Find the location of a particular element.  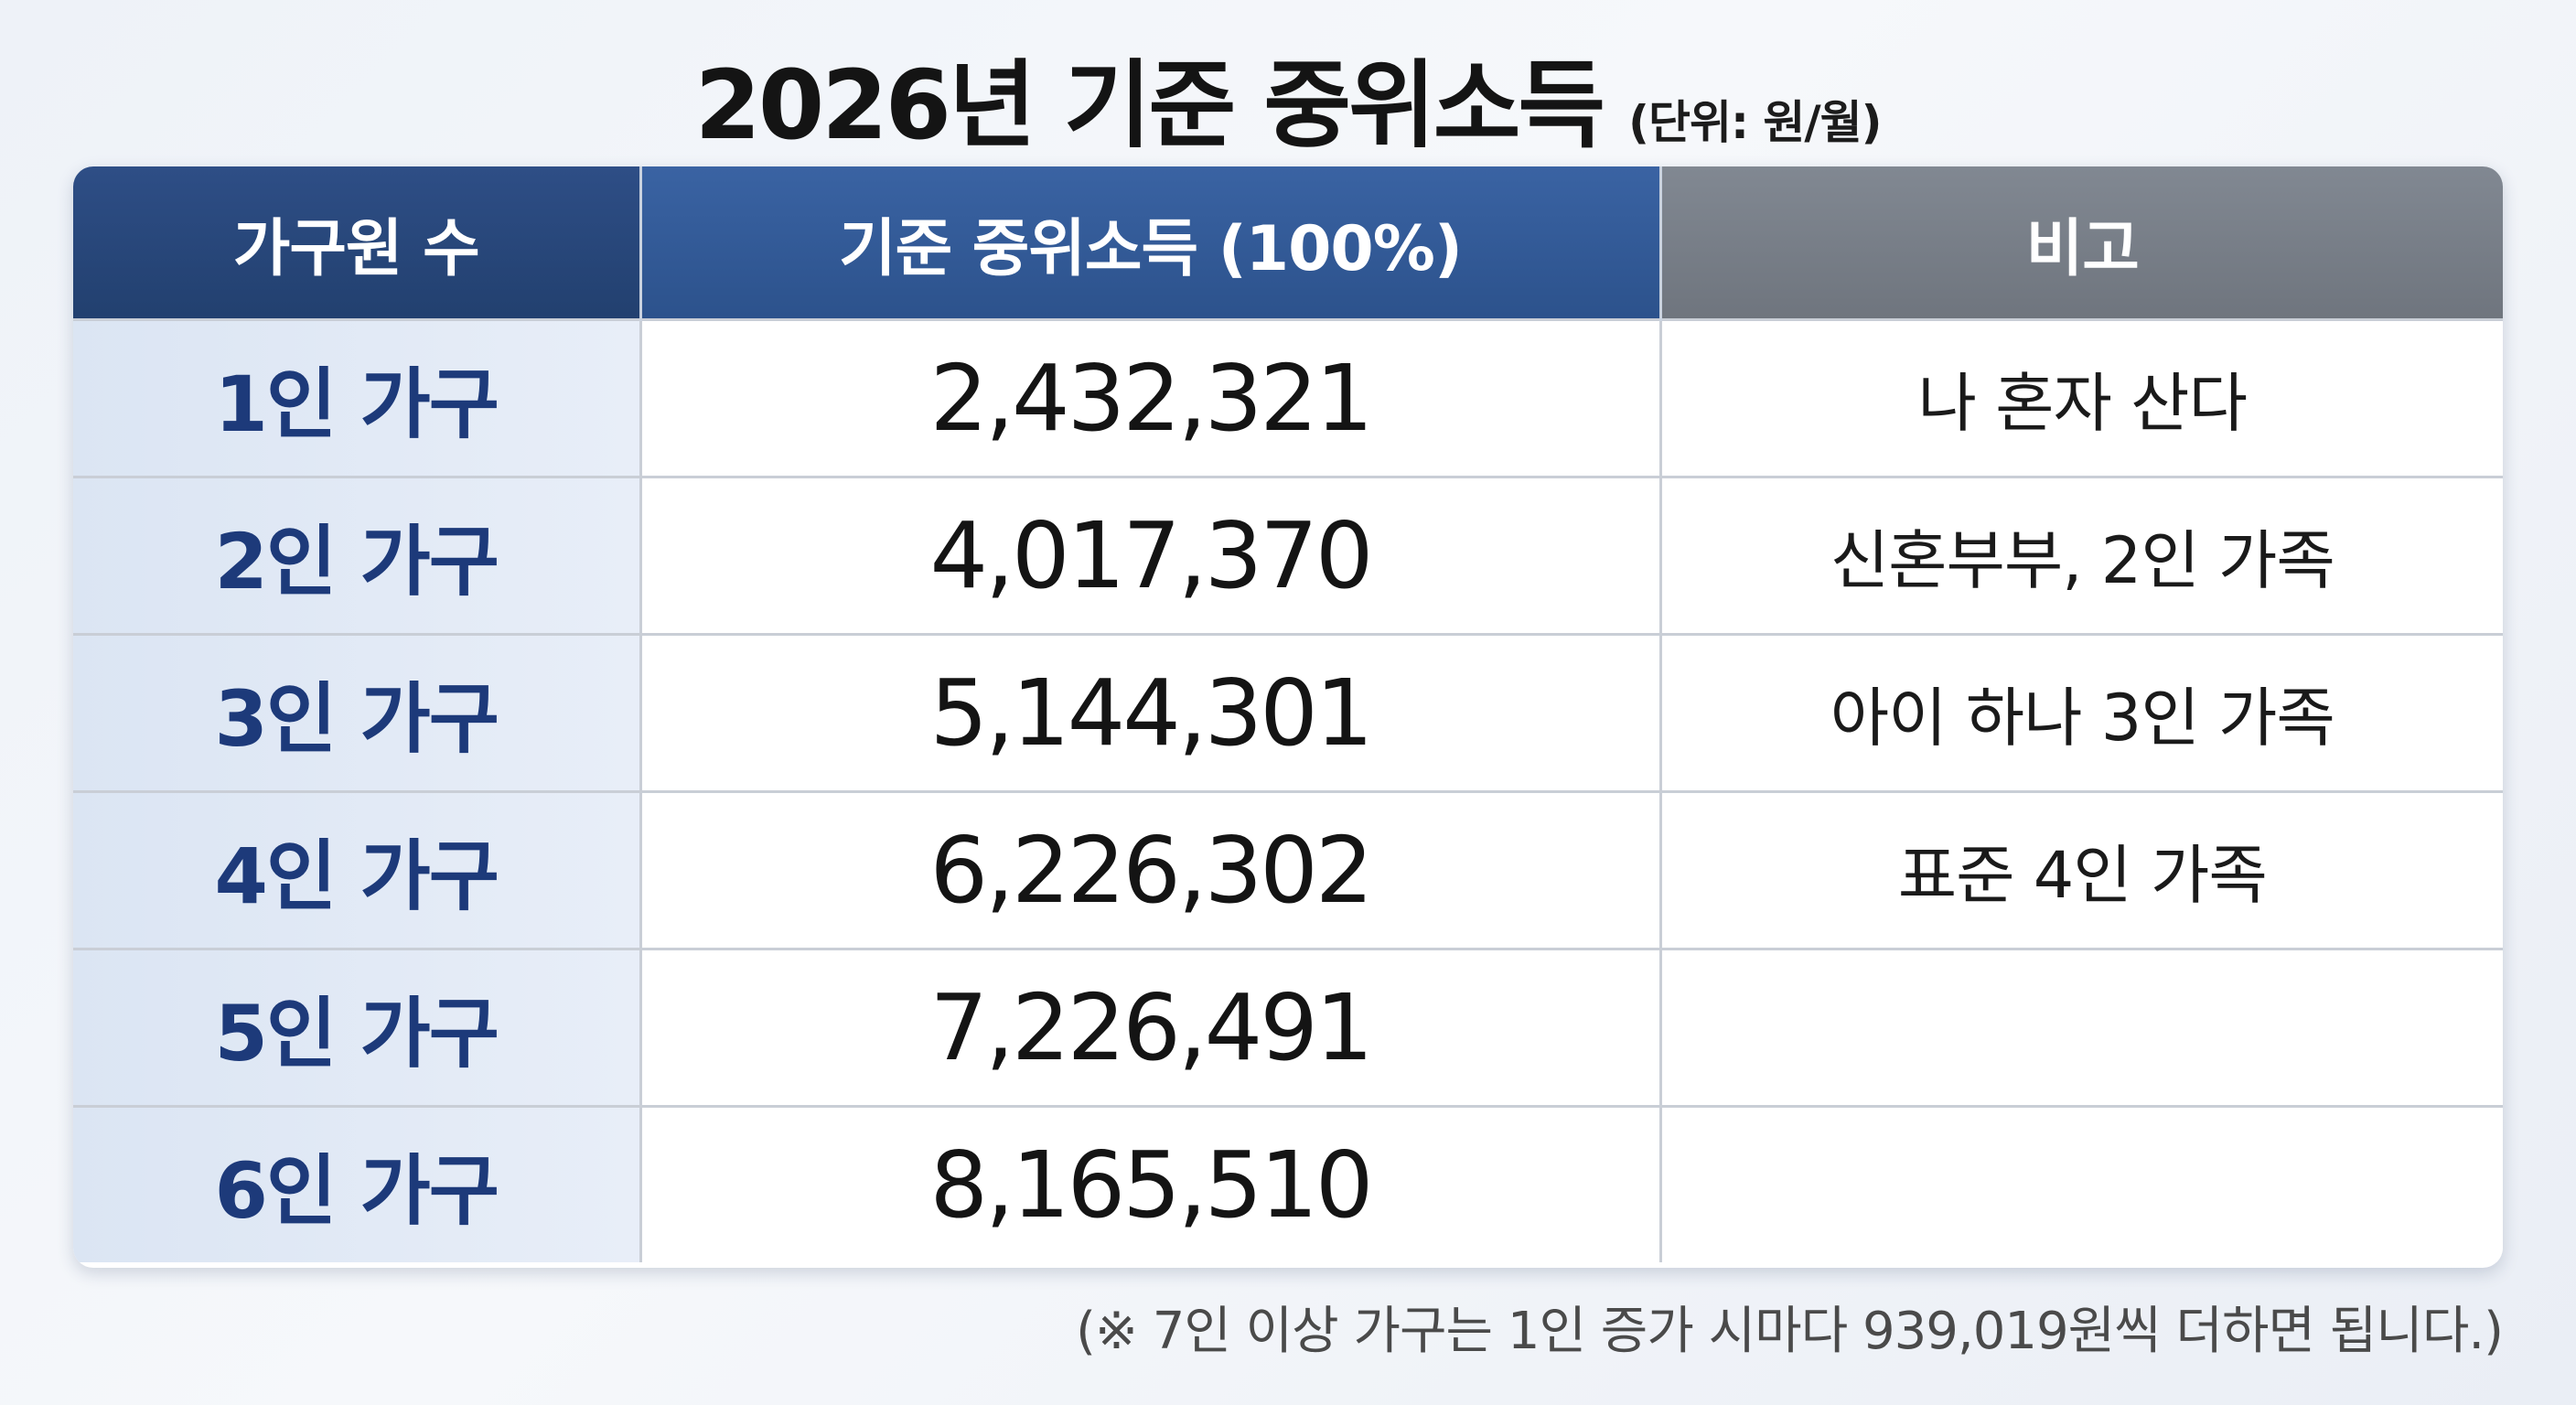

table-row: 5인 가구 7,226,491 is located at coordinates (1288, 1027).